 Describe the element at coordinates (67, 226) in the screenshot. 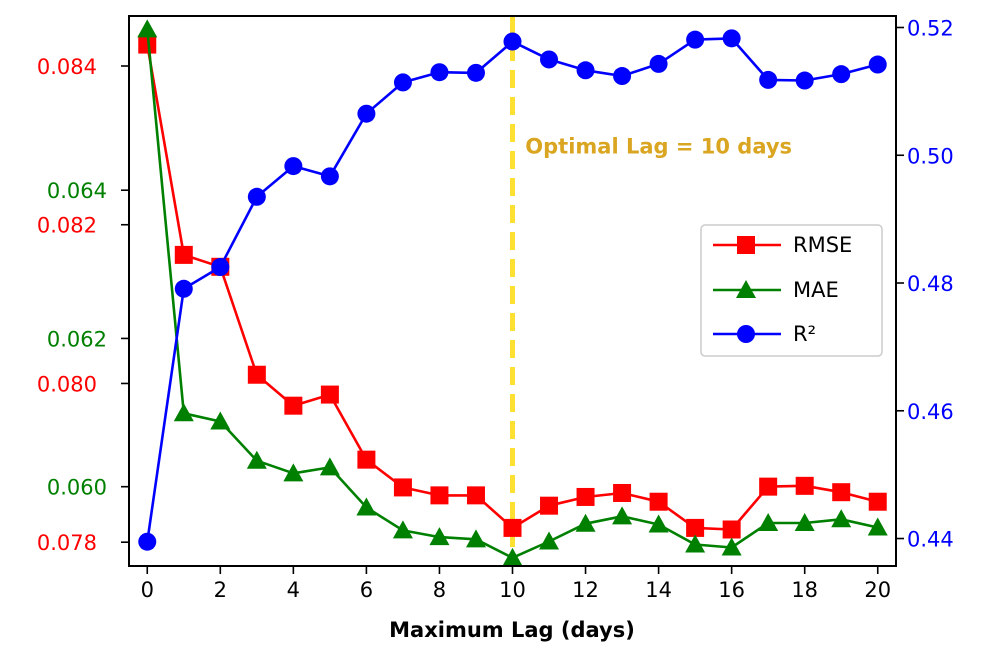

I see `y-tick-label-rmse-0.082: 0.082` at that location.